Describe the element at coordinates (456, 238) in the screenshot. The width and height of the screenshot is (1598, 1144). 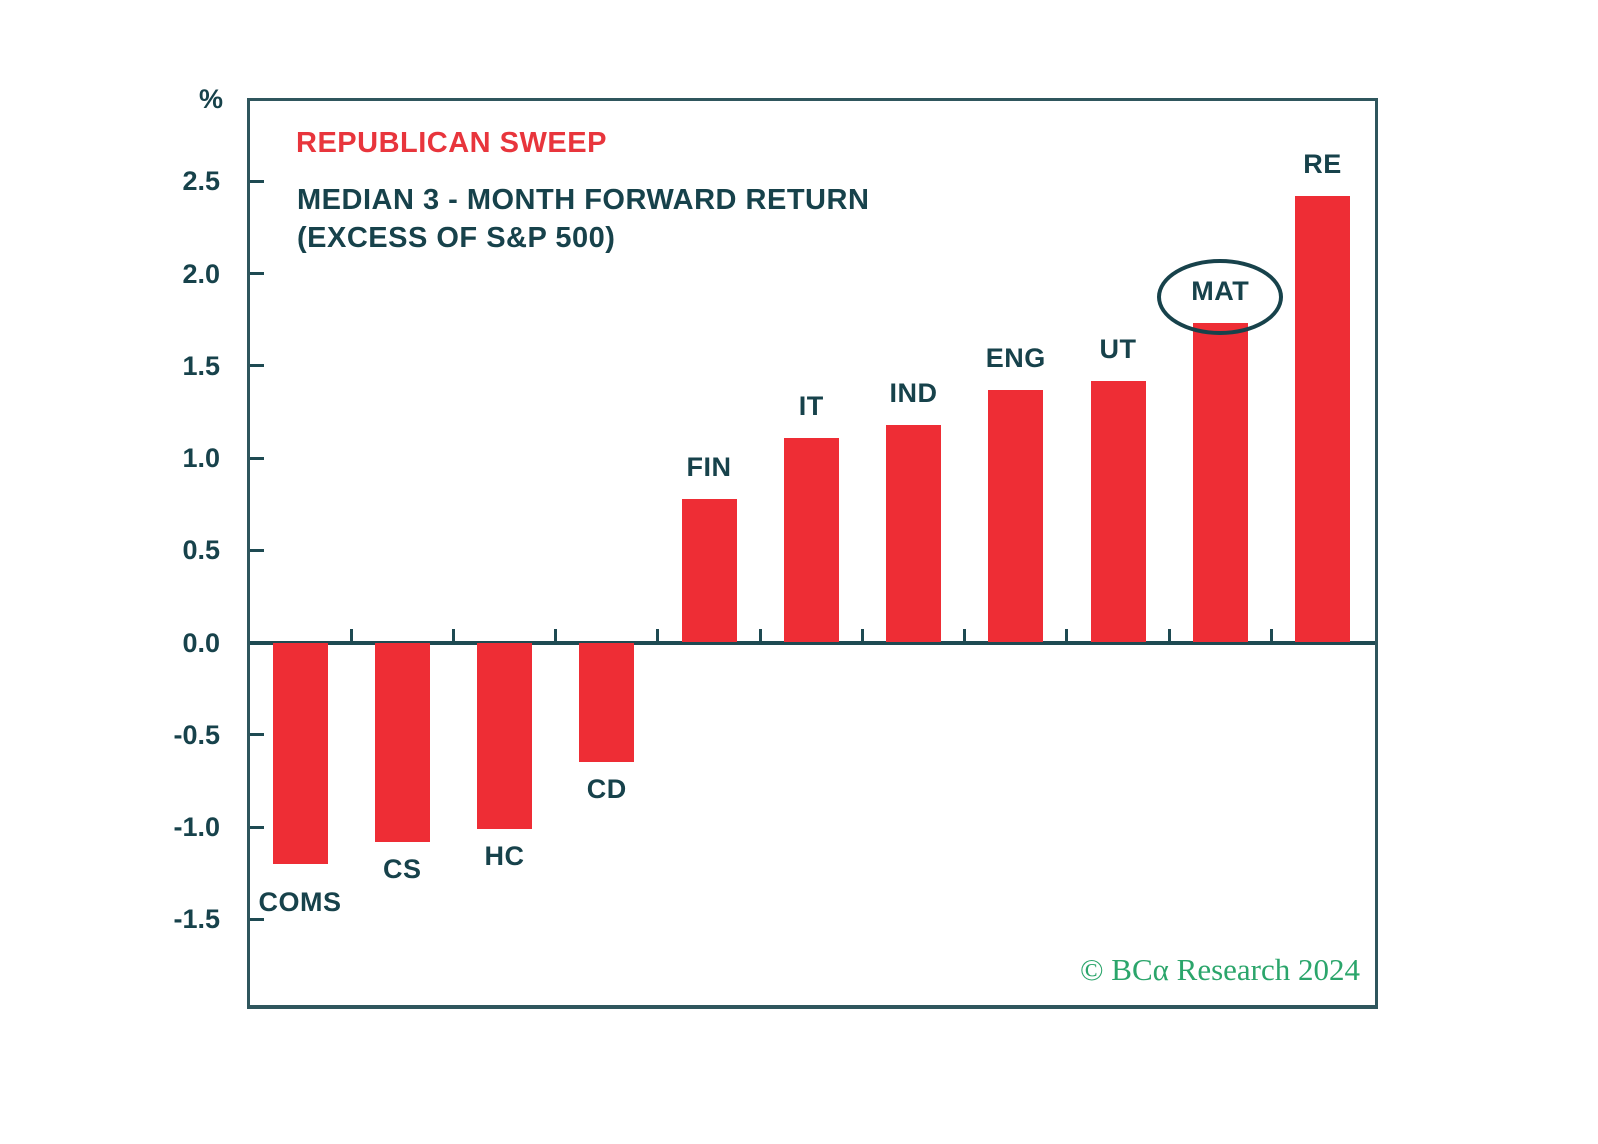
I see `chart-subtitle-line2: (EXCESS OF S&P 500)` at that location.